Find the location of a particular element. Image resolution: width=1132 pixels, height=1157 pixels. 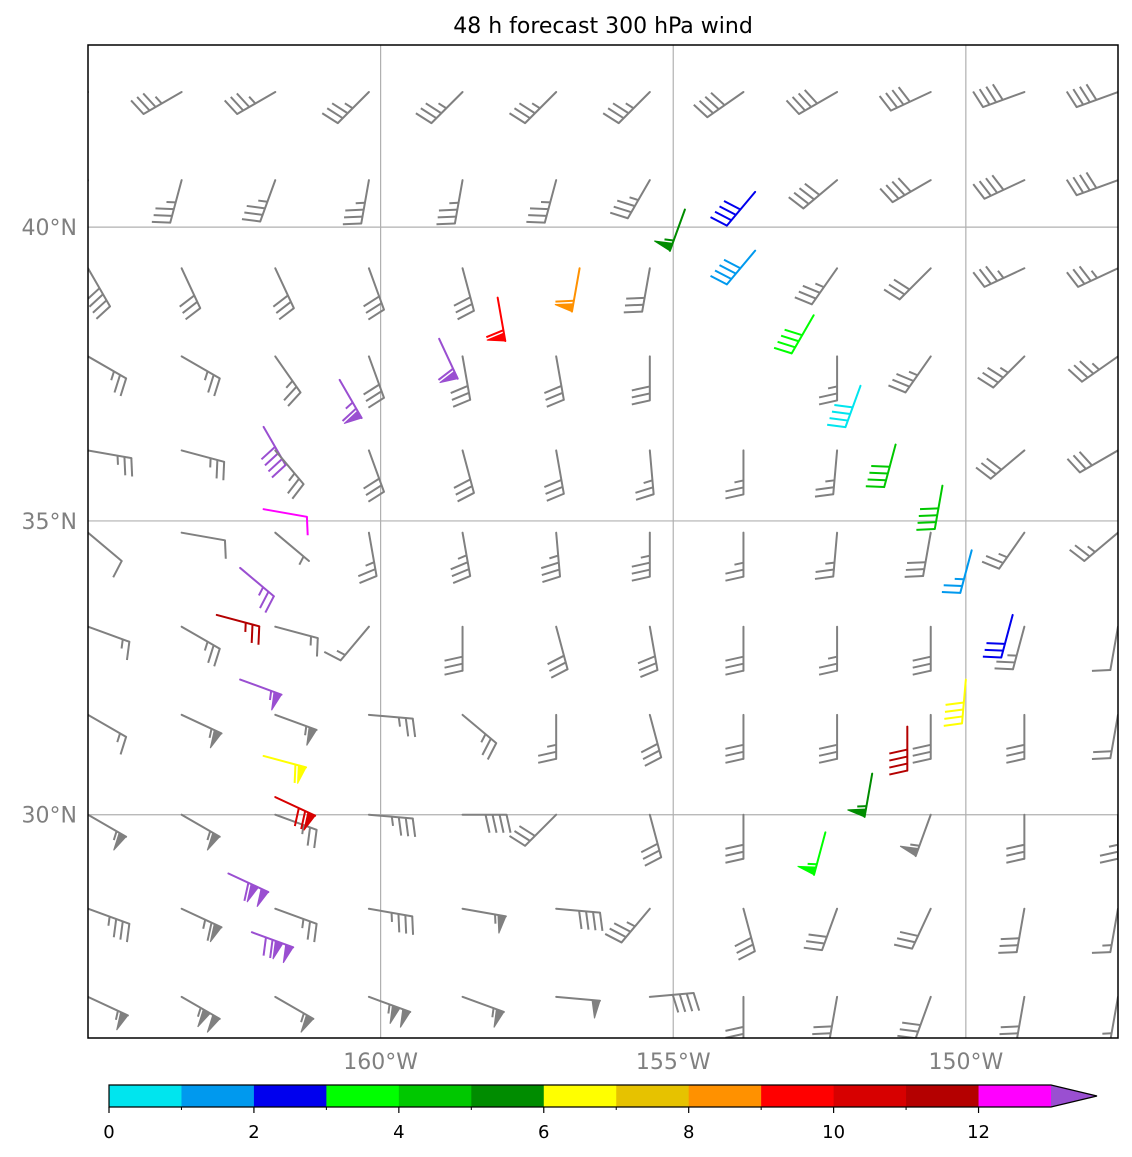

colorbar: 0 2 4 6 8 10 12 is located at coordinates (600, 1113).